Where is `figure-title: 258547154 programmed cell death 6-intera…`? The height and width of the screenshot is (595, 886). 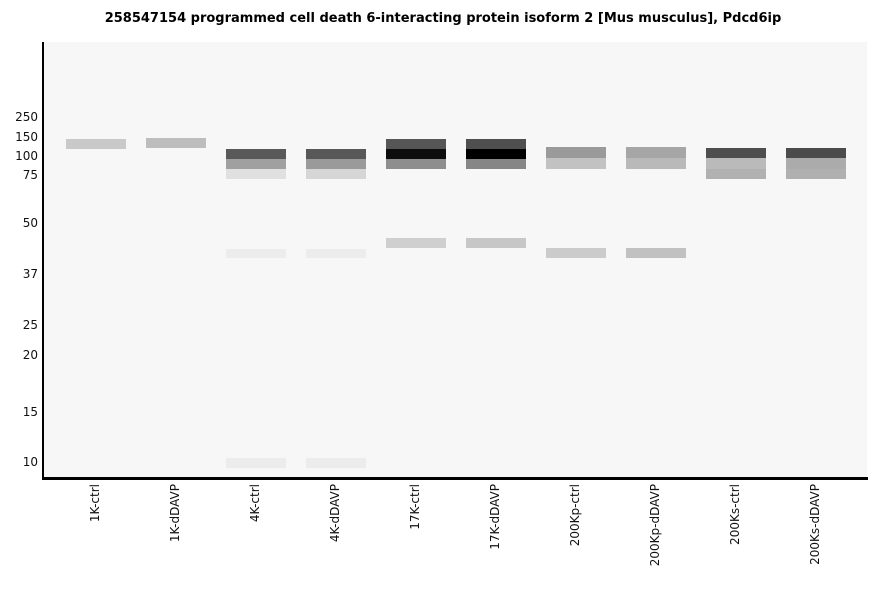 figure-title: 258547154 programmed cell death 6-intera… is located at coordinates (443, 18).